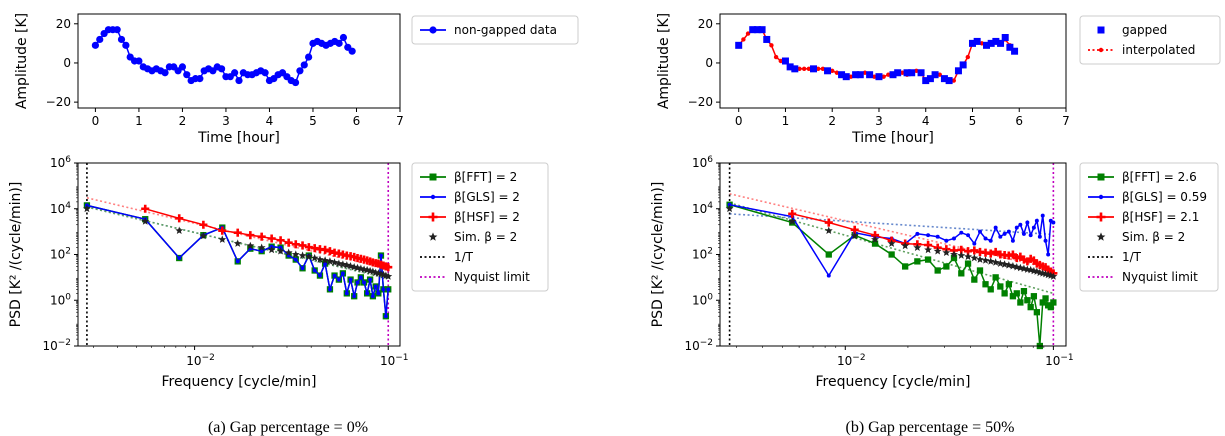  I want to click on caption-b: (b) Gap percentage = 50%, so click(930, 427).